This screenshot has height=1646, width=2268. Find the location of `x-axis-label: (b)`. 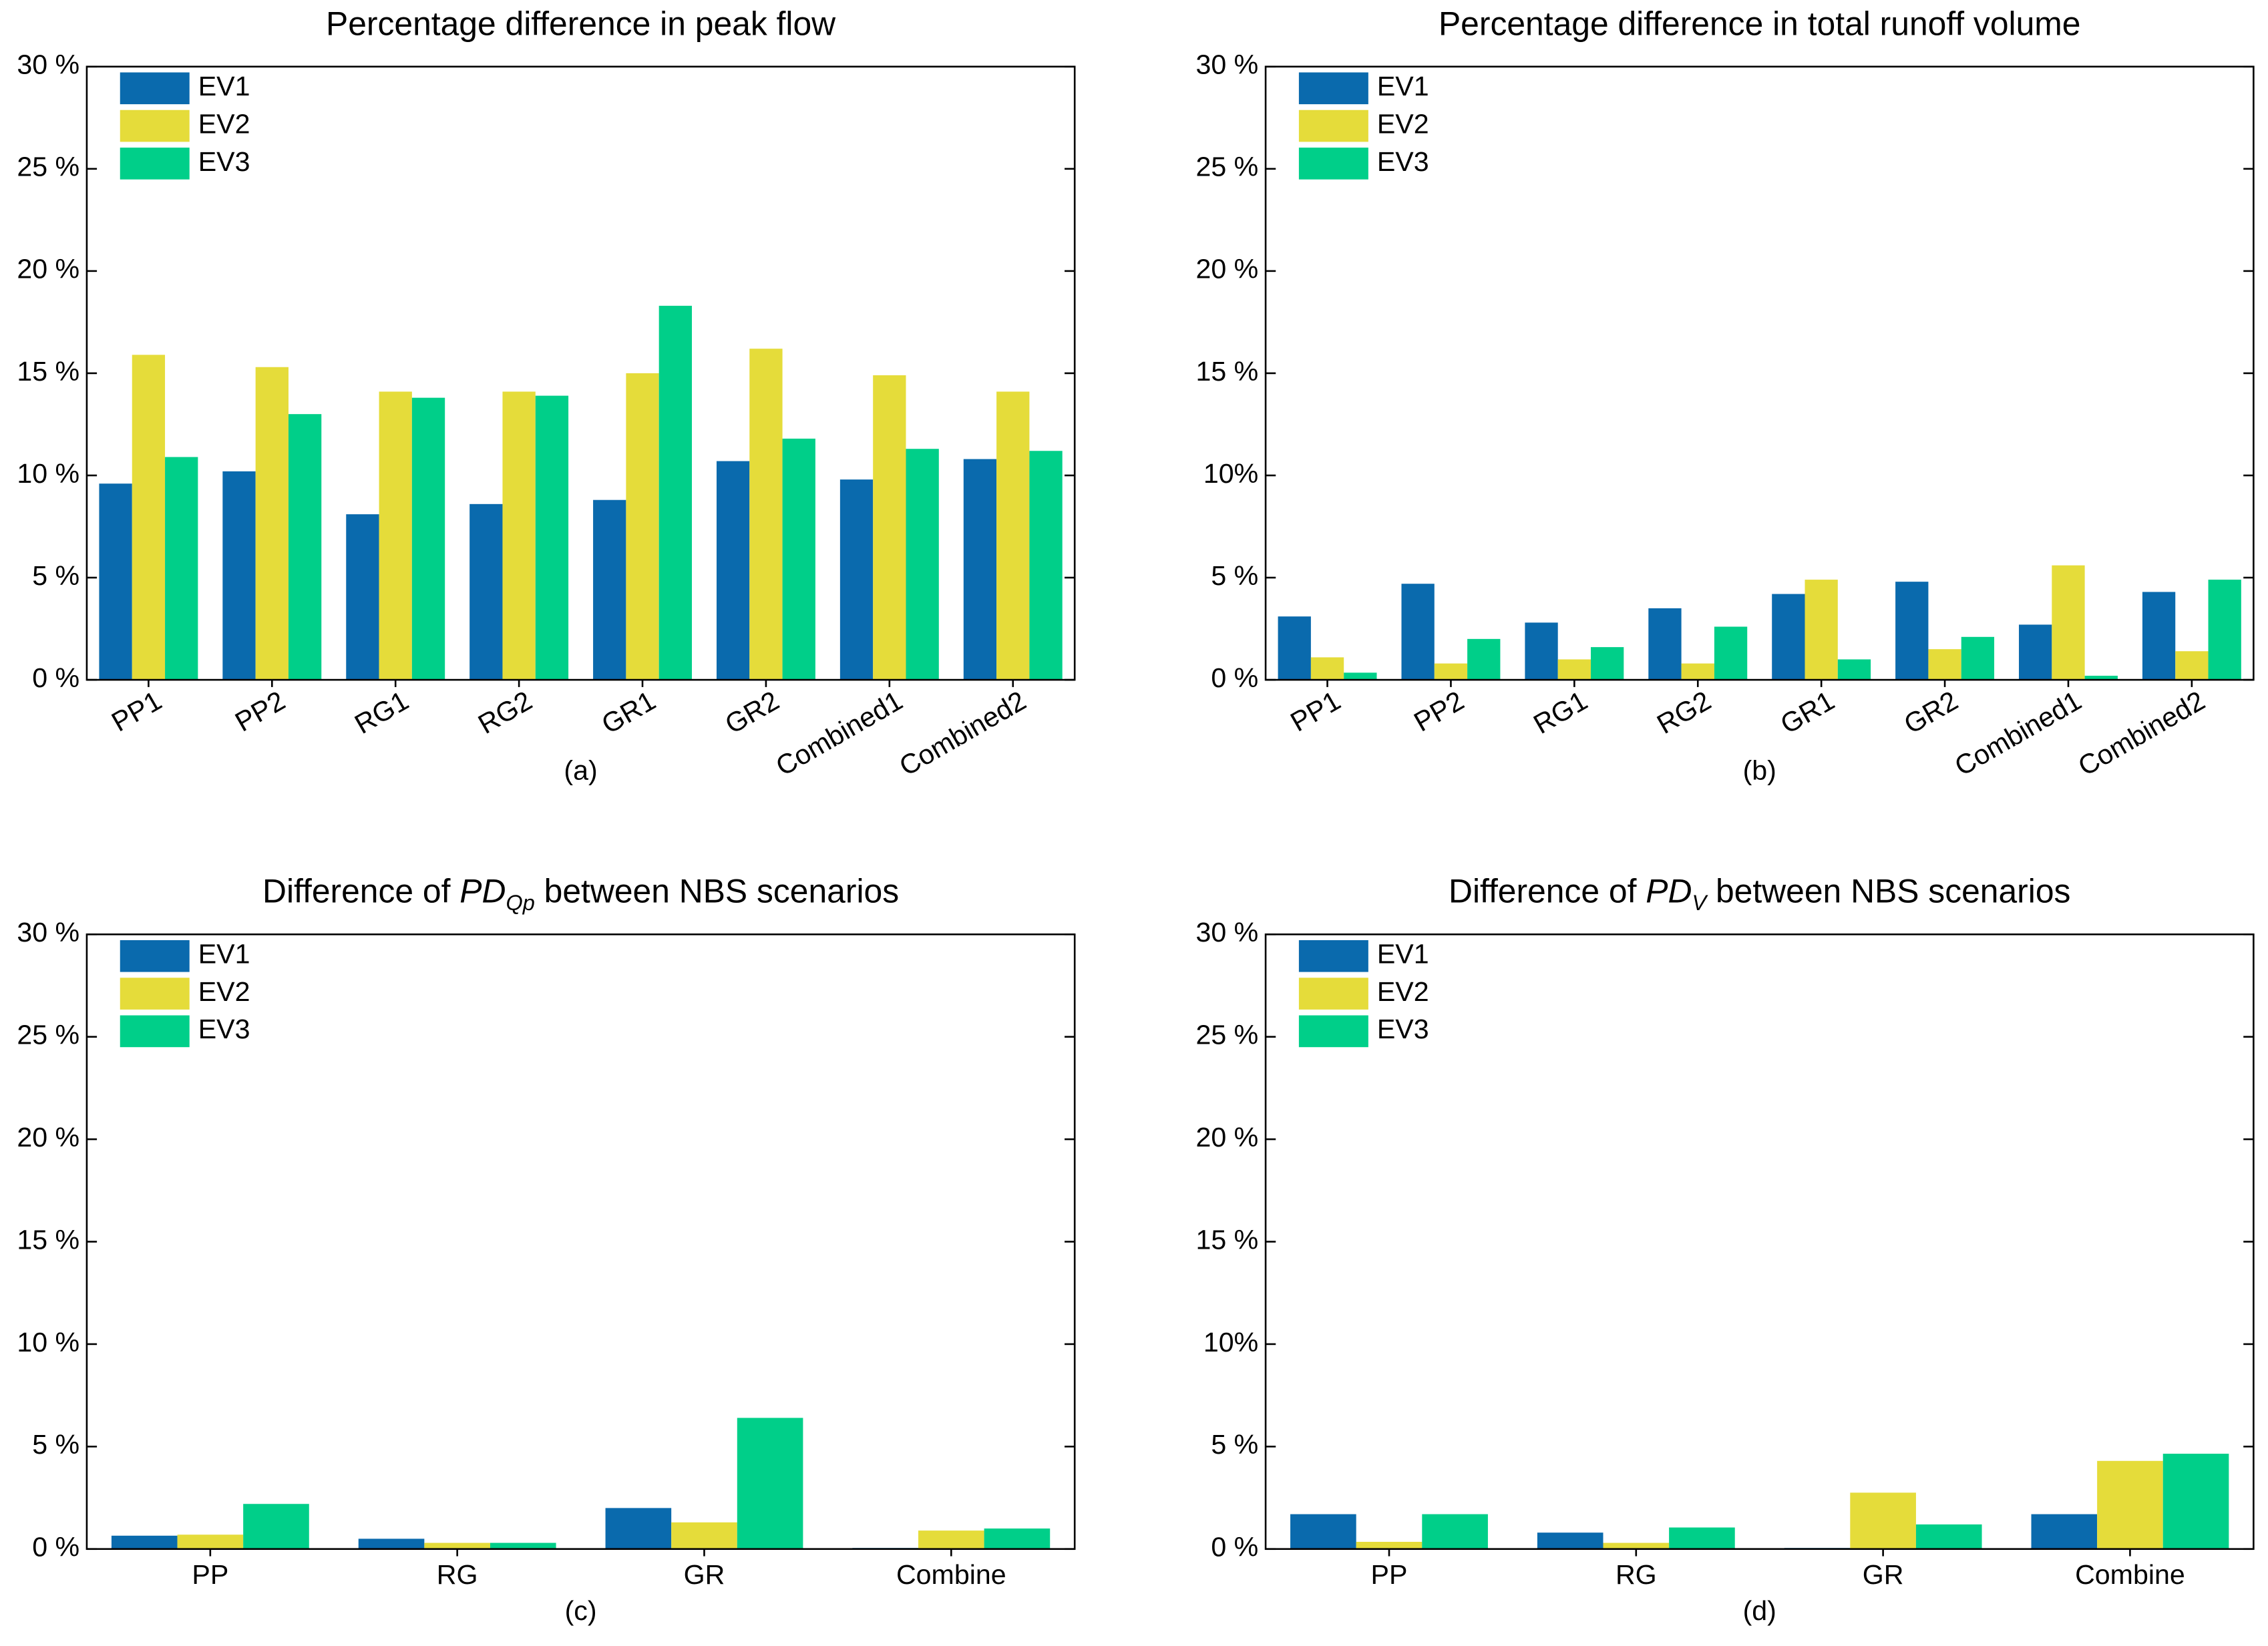

x-axis-label: (b) is located at coordinates (1759, 770).